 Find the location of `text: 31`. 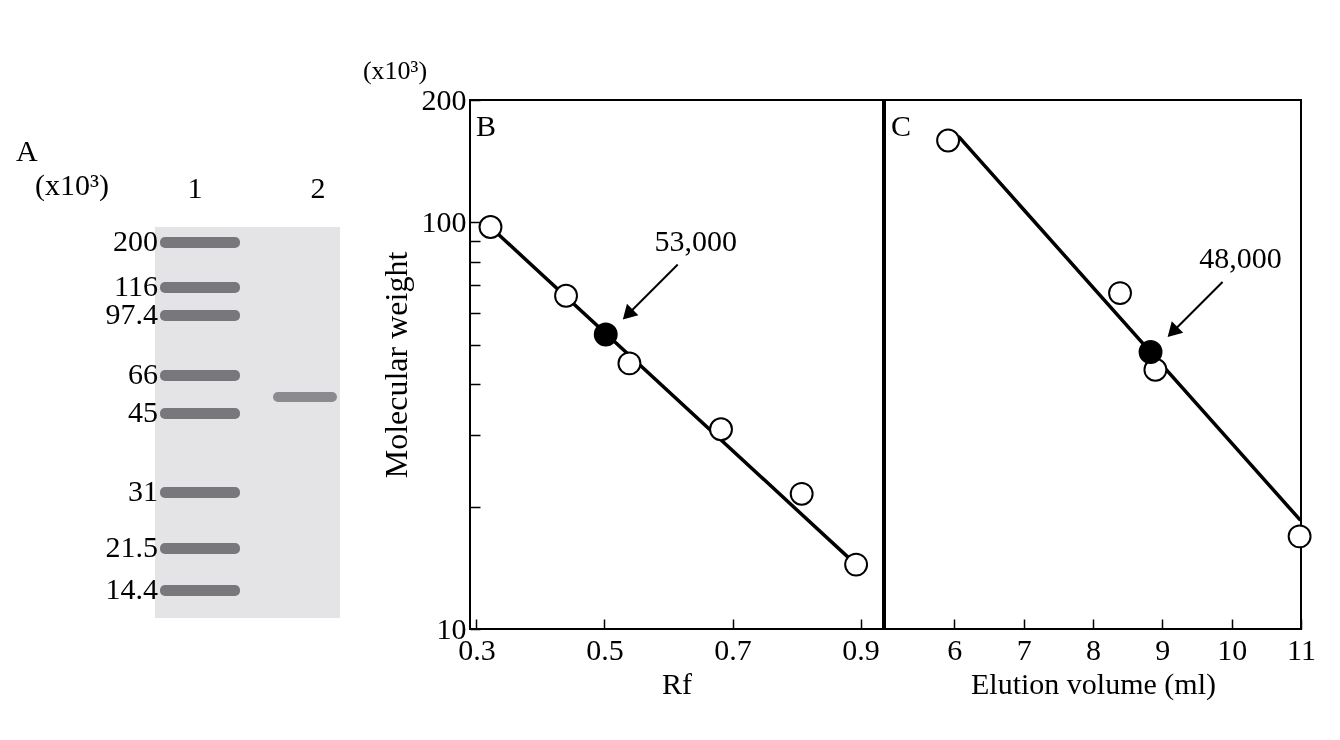

text: 31 is located at coordinates (143, 490).